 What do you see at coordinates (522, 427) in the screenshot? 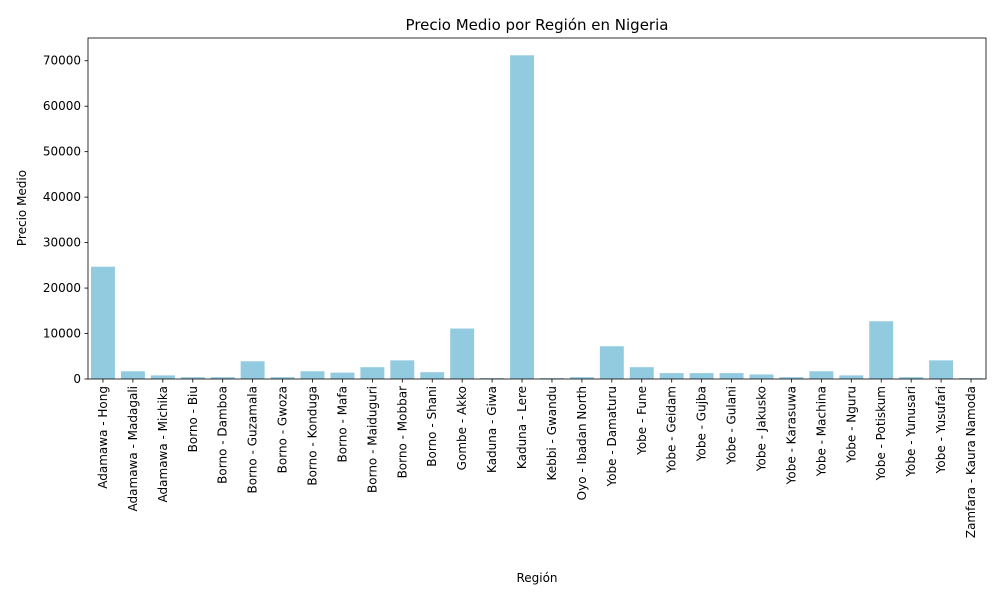
I see `x-tick-label-14: Kaduna - Lere` at bounding box center [522, 427].